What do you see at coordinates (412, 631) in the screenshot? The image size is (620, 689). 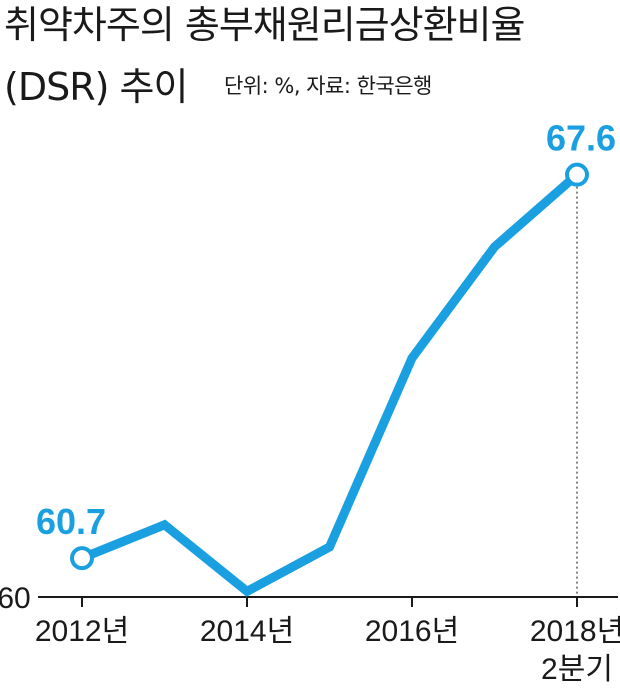 I see `x-tick-label: 2016년` at bounding box center [412, 631].